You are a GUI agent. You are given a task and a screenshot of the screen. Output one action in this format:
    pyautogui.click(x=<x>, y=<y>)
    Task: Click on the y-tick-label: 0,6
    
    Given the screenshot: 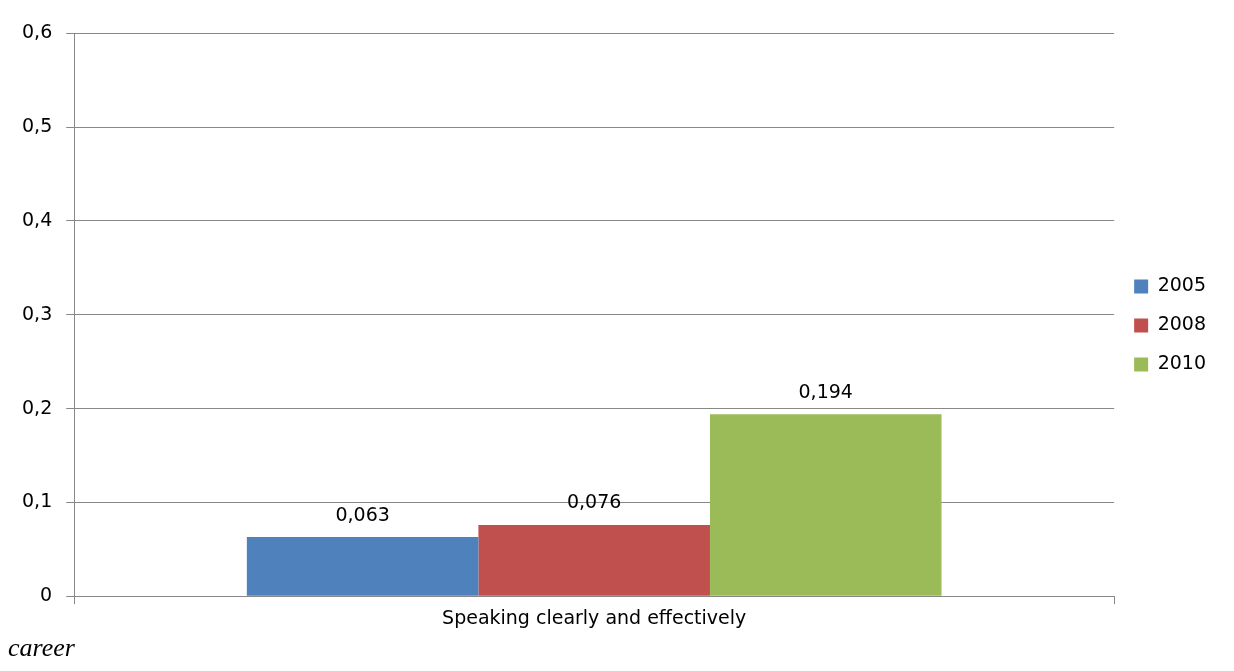 What is the action you would take?
    pyautogui.click(x=37, y=31)
    